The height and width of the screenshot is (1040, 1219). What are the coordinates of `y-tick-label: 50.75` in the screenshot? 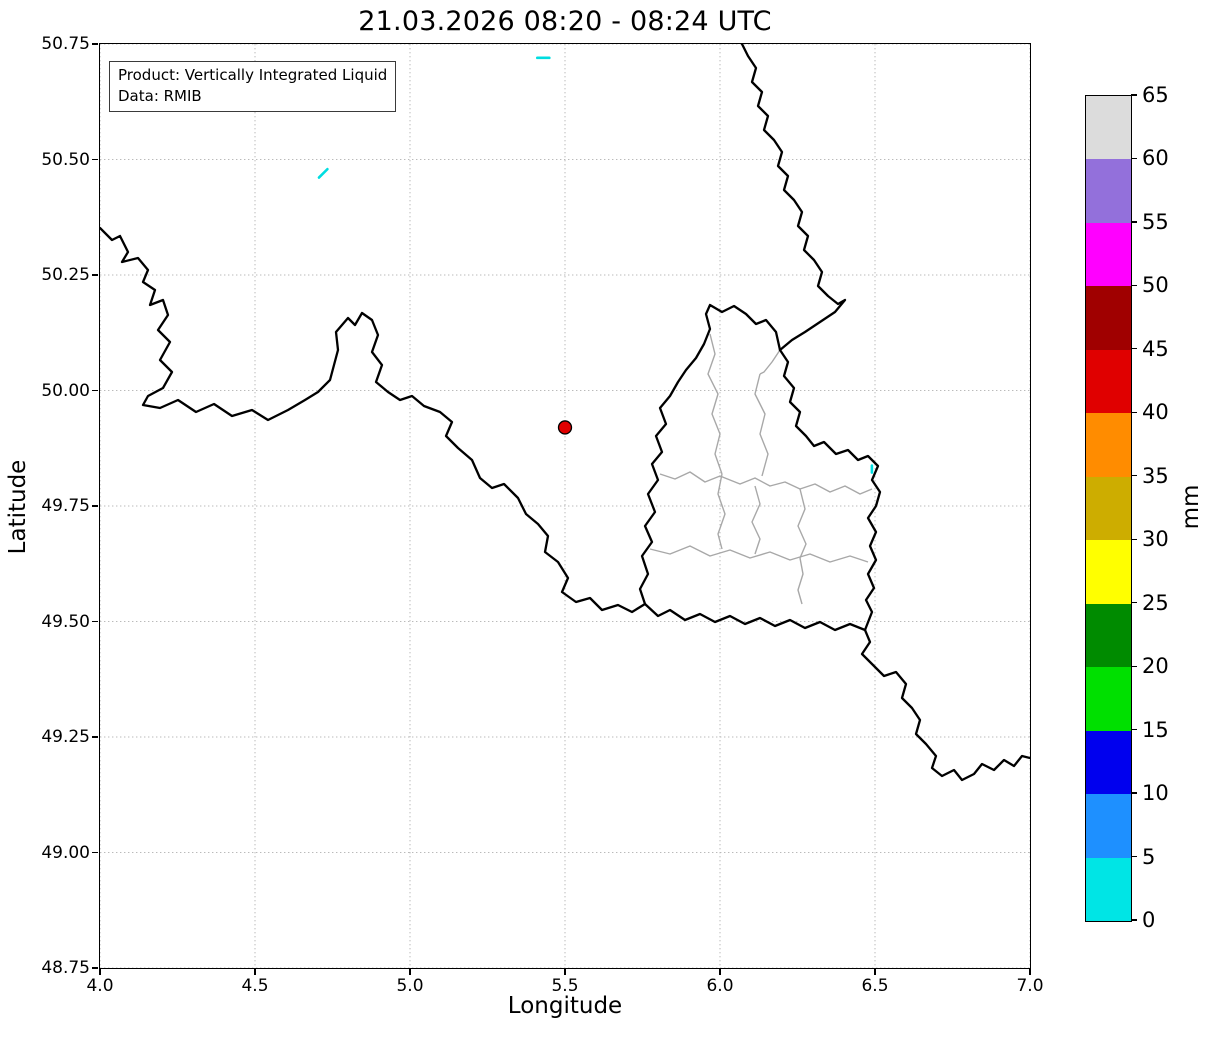 It's located at (65, 44).